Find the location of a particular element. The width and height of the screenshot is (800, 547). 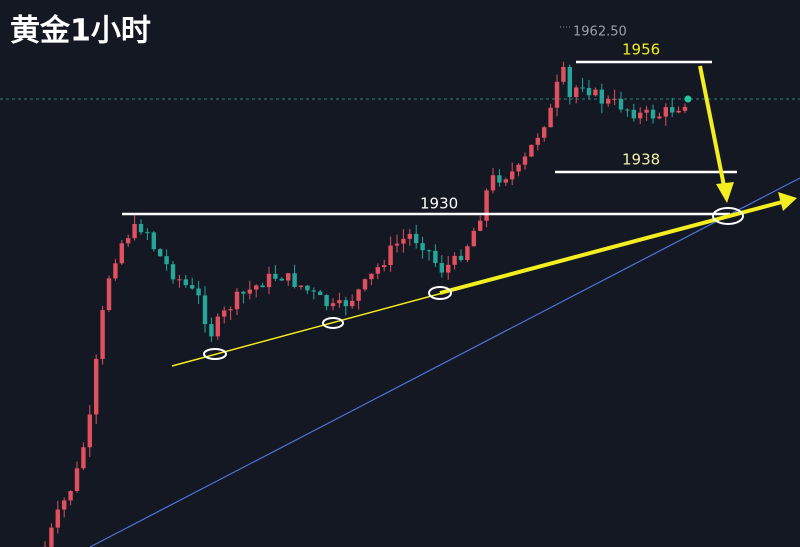

arrow-head is located at coordinates (725, 192).